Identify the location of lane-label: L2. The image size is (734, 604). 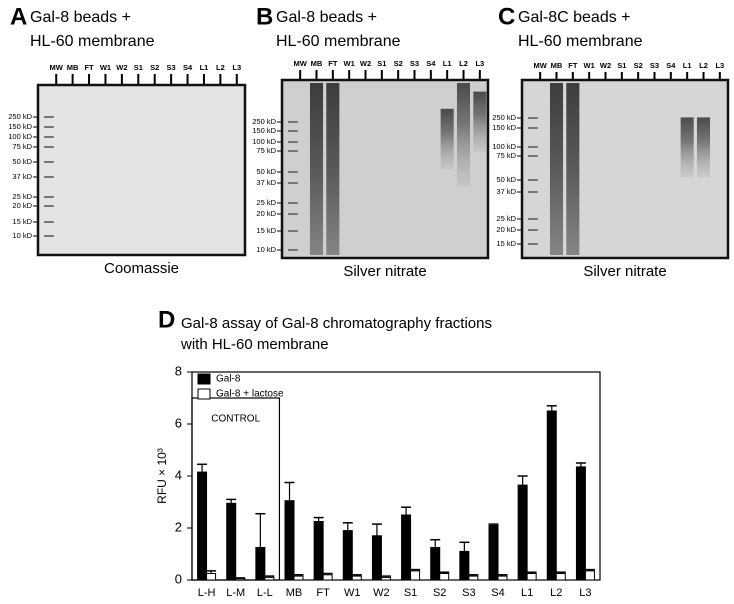
(463, 63).